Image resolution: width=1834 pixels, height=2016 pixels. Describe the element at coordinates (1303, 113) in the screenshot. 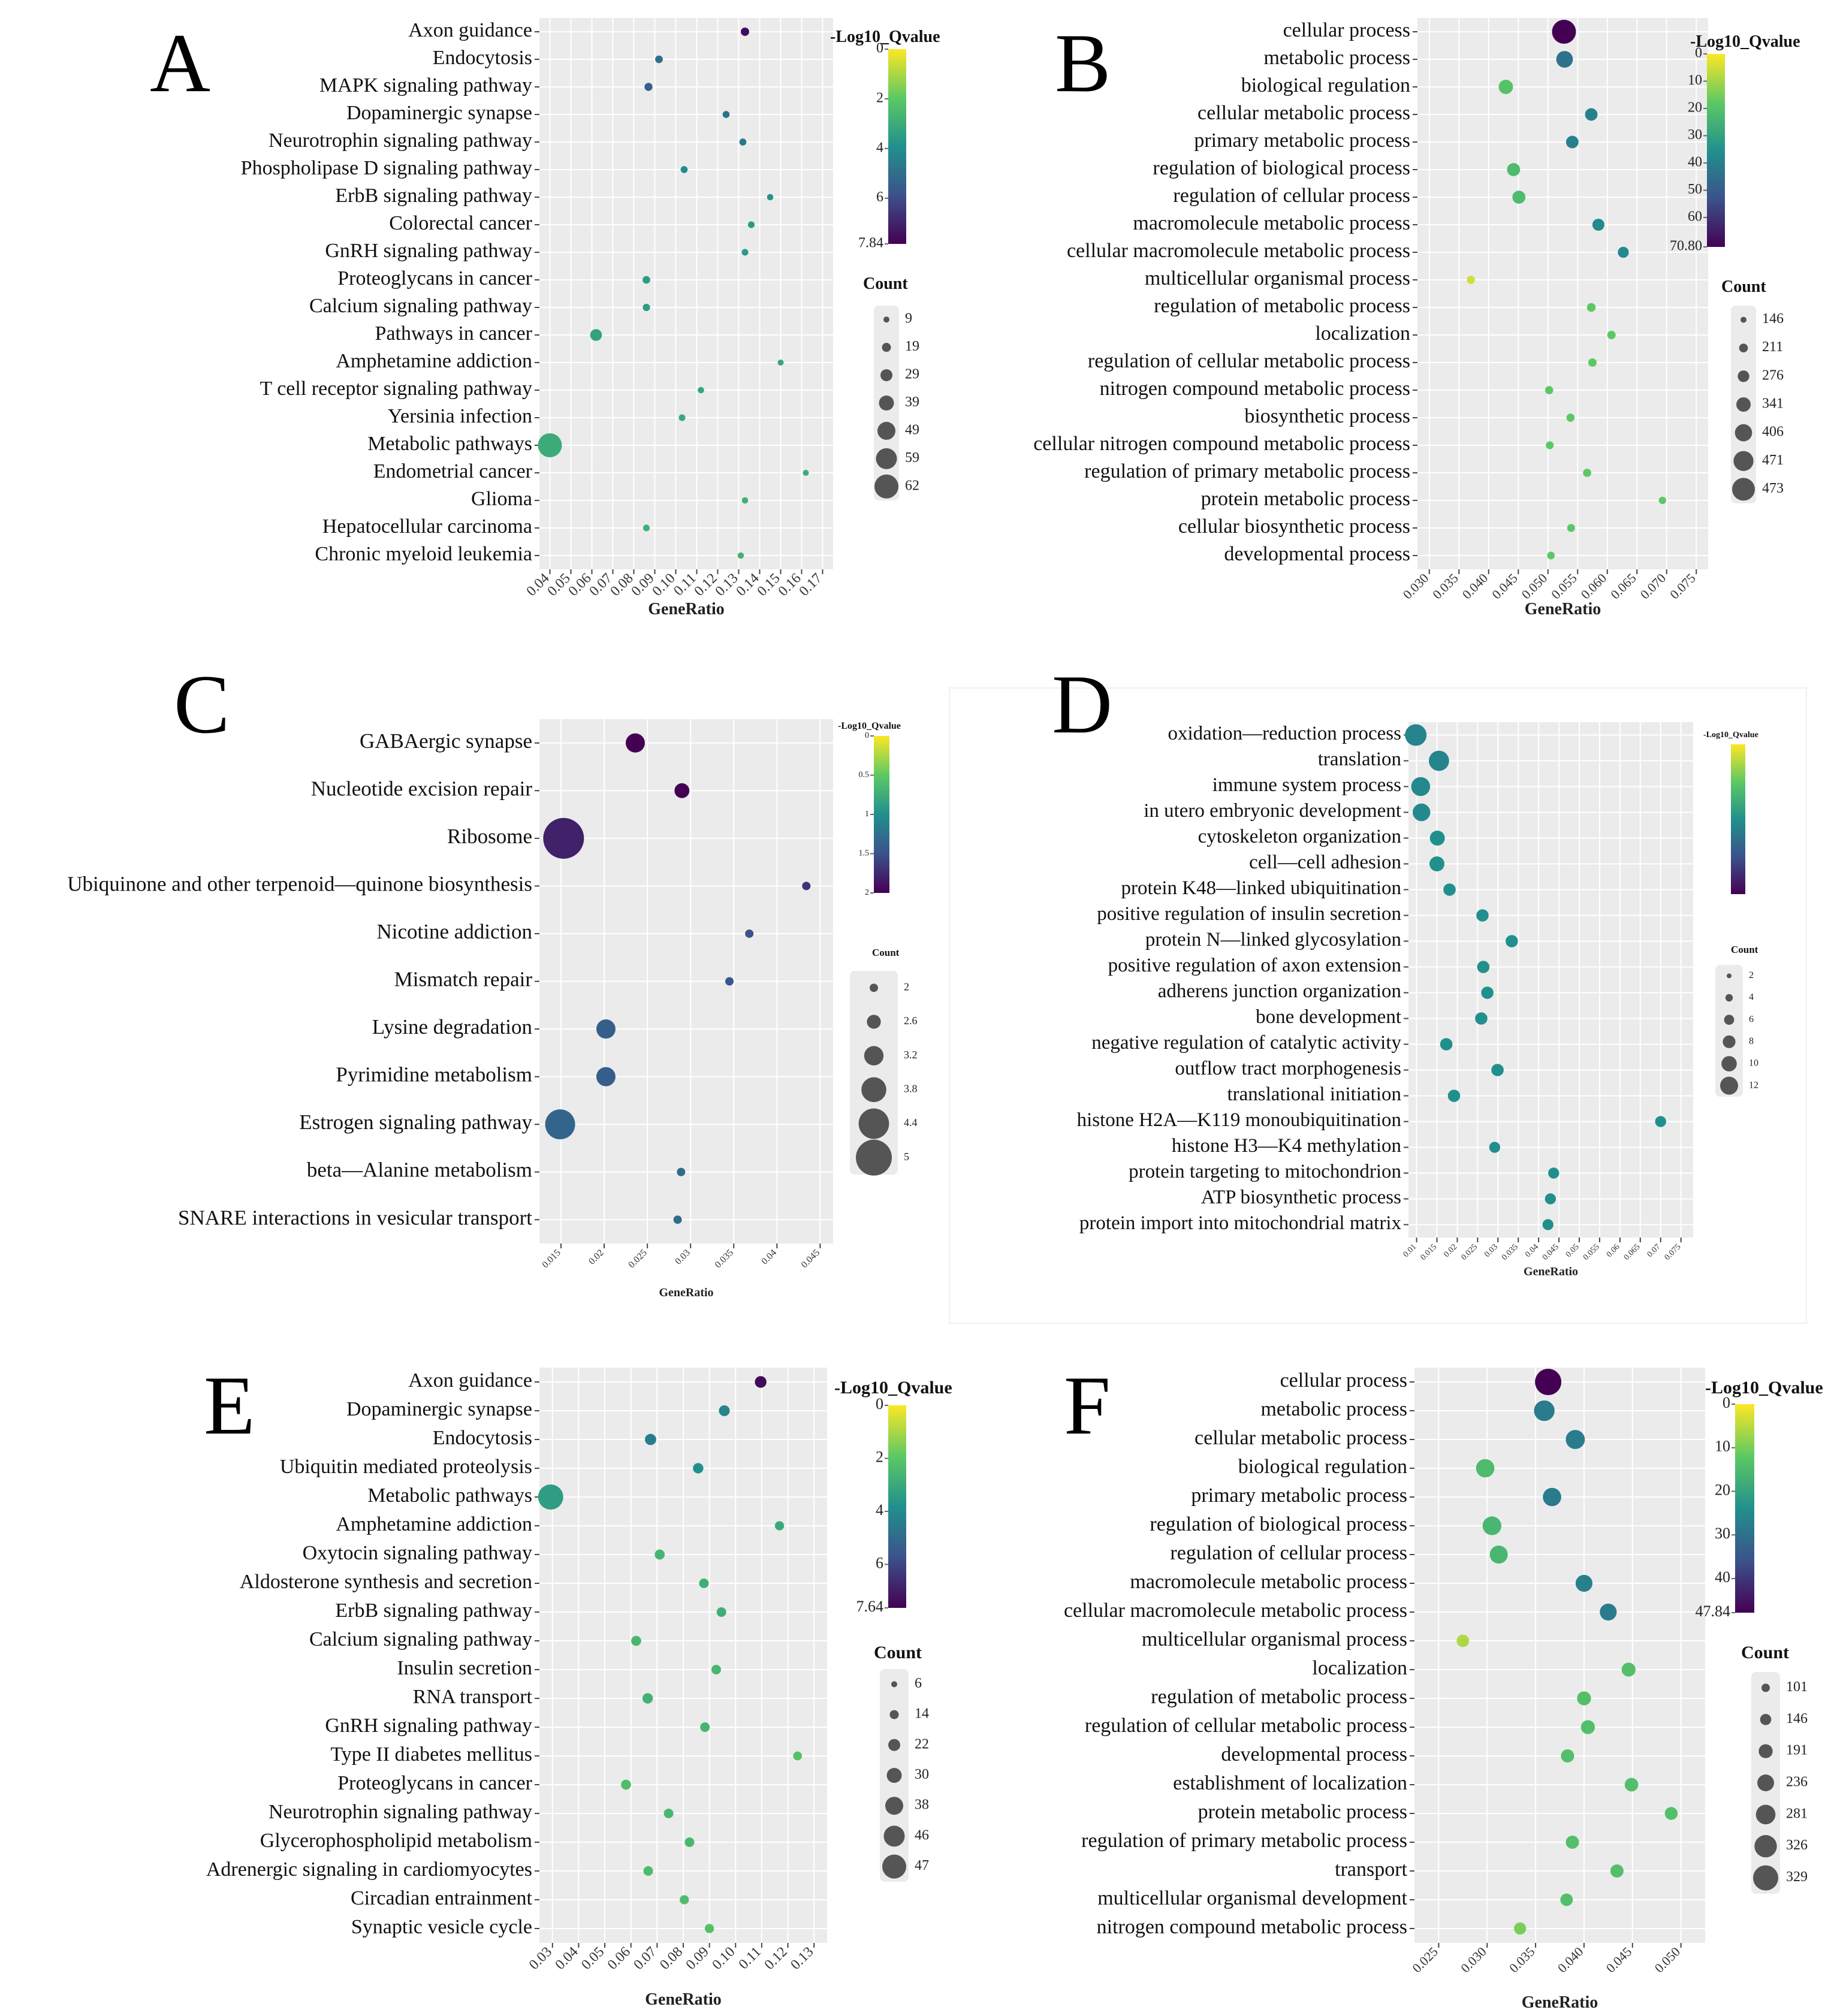

I see `category-label-b: cellular metabolic process` at that location.